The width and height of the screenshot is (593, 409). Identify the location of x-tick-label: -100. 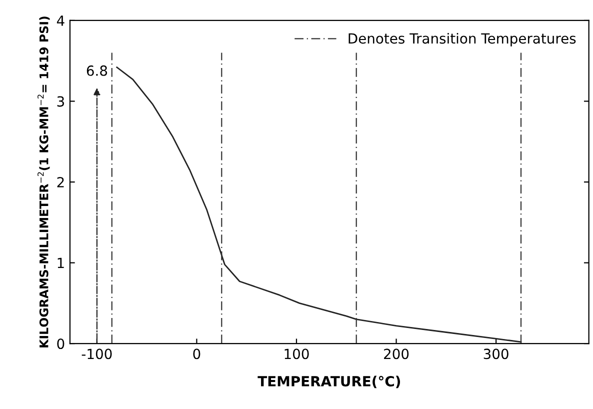
(97, 354).